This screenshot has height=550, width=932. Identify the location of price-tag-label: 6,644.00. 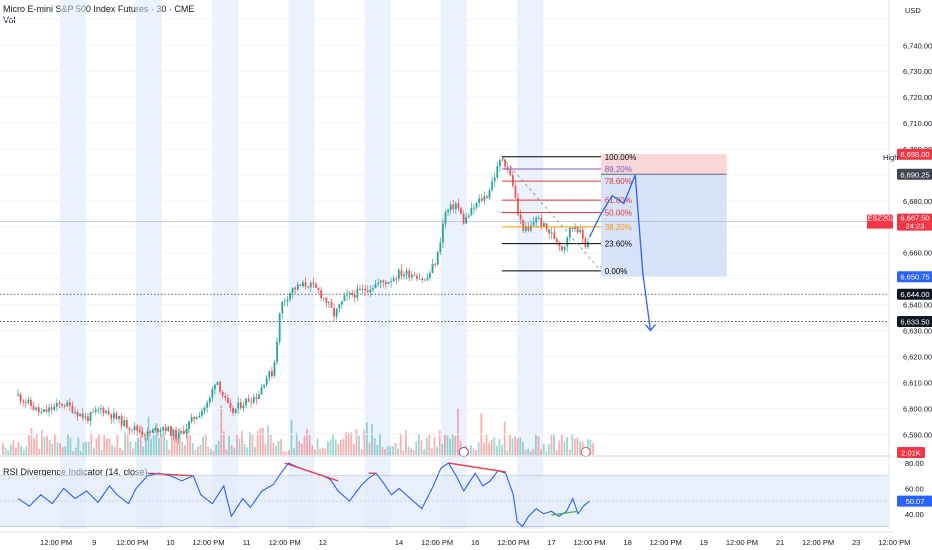
(914, 294).